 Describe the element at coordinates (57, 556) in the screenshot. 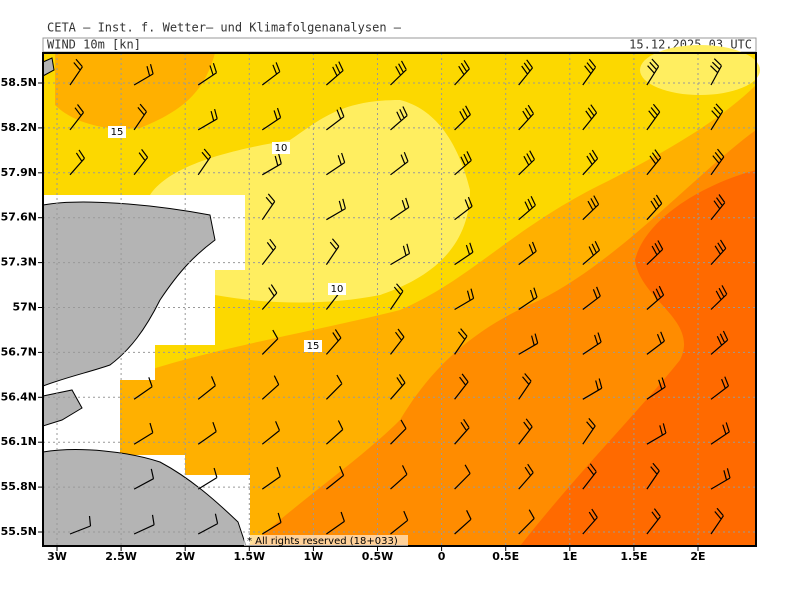

I see `lon-label: 3W` at that location.